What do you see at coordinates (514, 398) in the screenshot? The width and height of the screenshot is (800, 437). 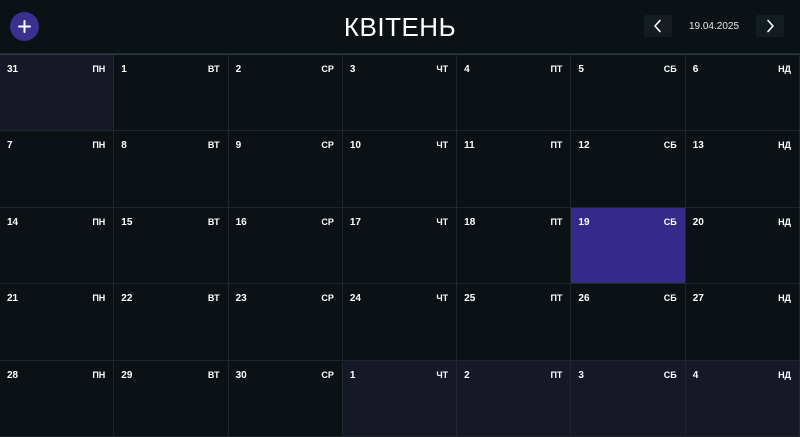 I see `calendar-day: 2 ПТ` at bounding box center [514, 398].